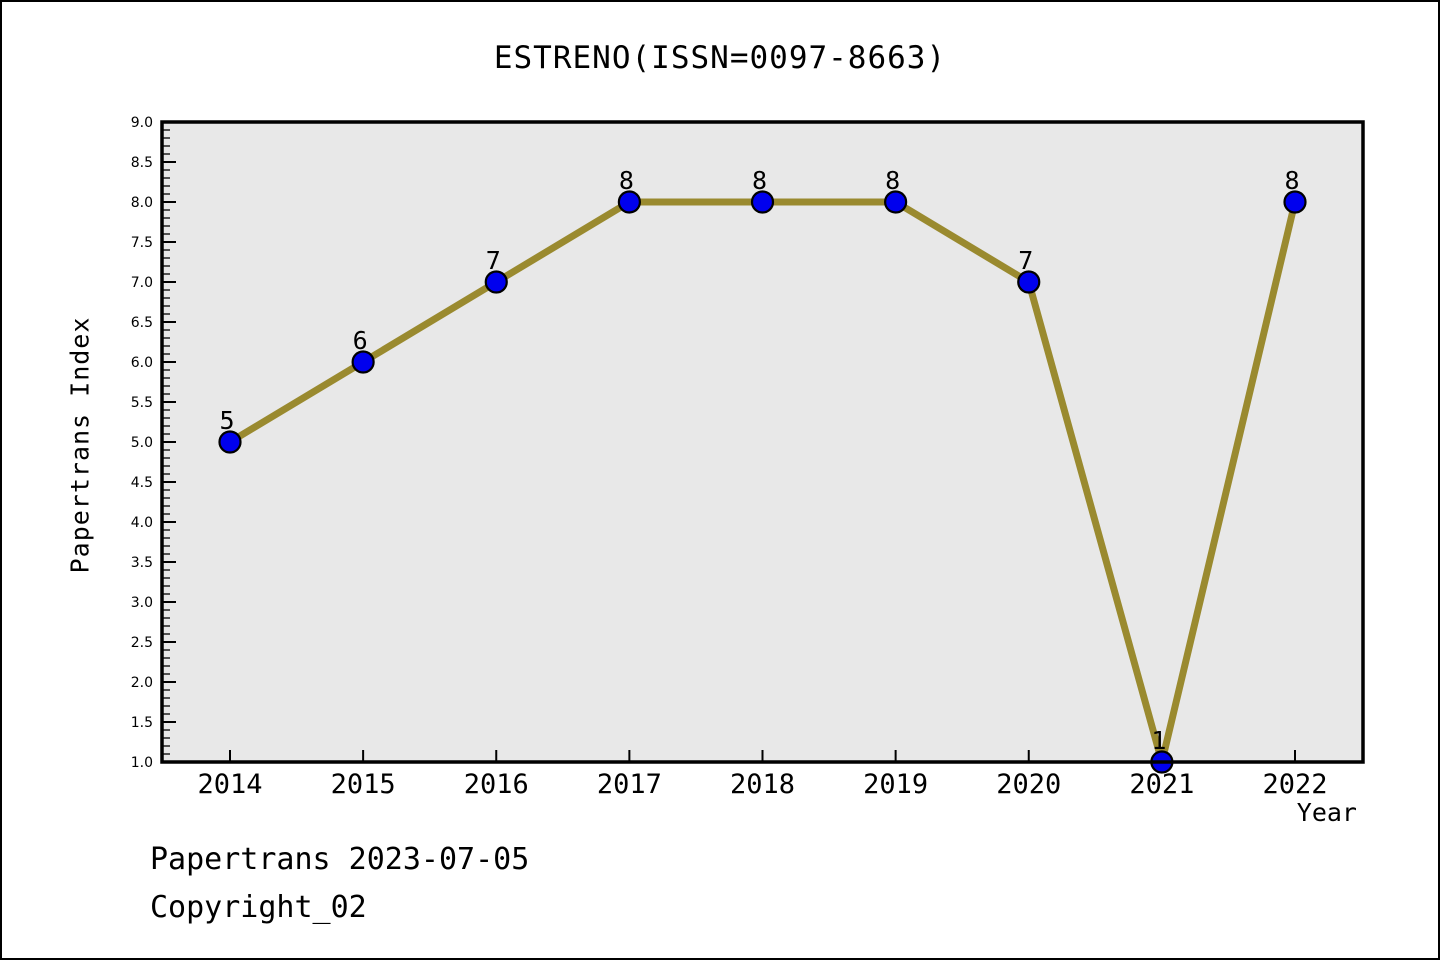  What do you see at coordinates (1161, 784) in the screenshot?
I see `x-tick-label: 2021` at bounding box center [1161, 784].